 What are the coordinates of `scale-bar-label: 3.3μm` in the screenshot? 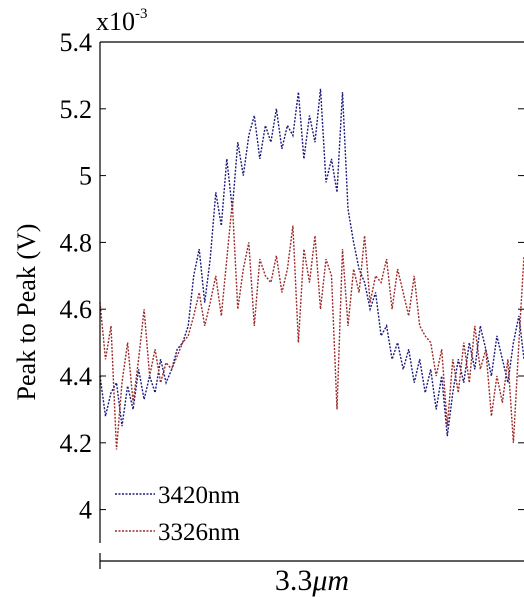 It's located at (312, 580).